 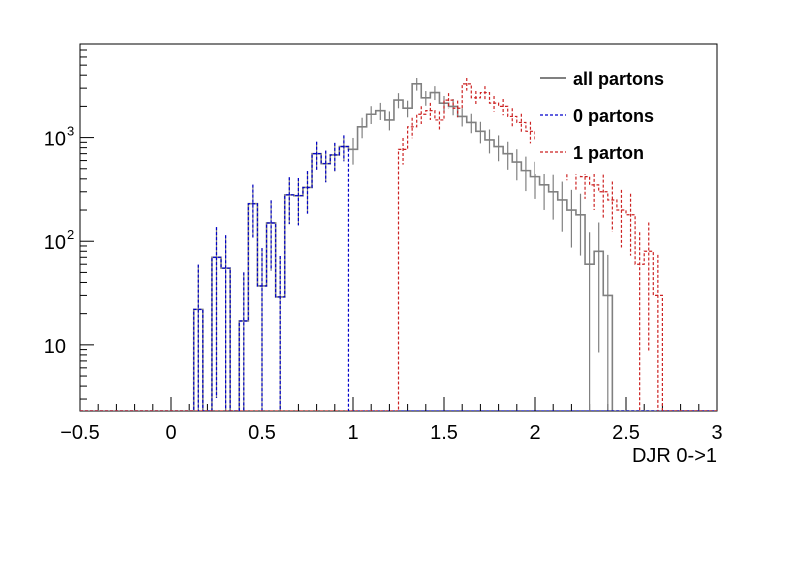 I want to click on y-minor-ticks, so click(x=87, y=221).